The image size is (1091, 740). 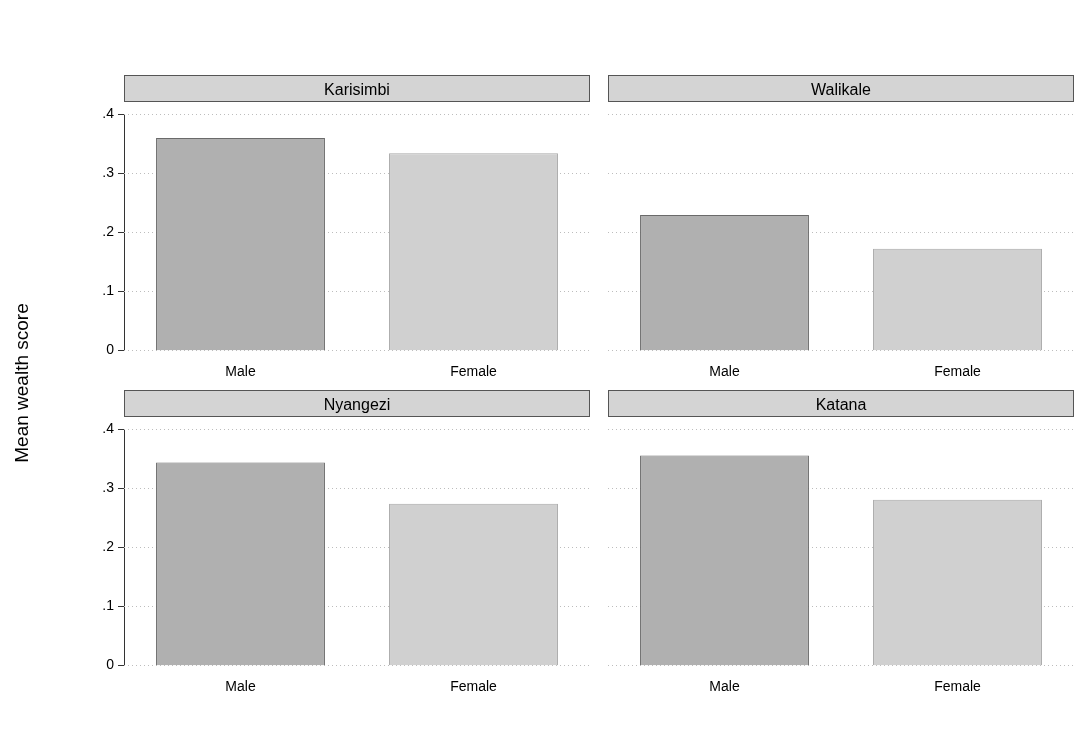 I want to click on chart-title: Nyangezi, so click(x=357, y=403).